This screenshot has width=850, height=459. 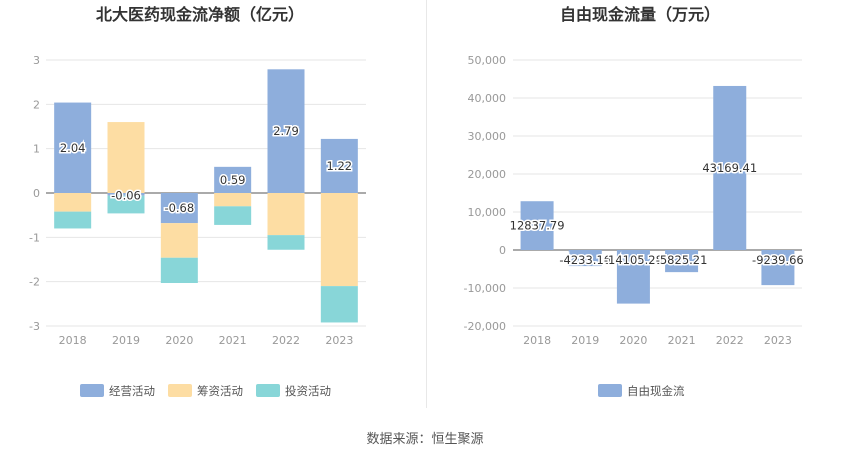 I want to click on bar-经营活动-2019, so click(x=126, y=194).